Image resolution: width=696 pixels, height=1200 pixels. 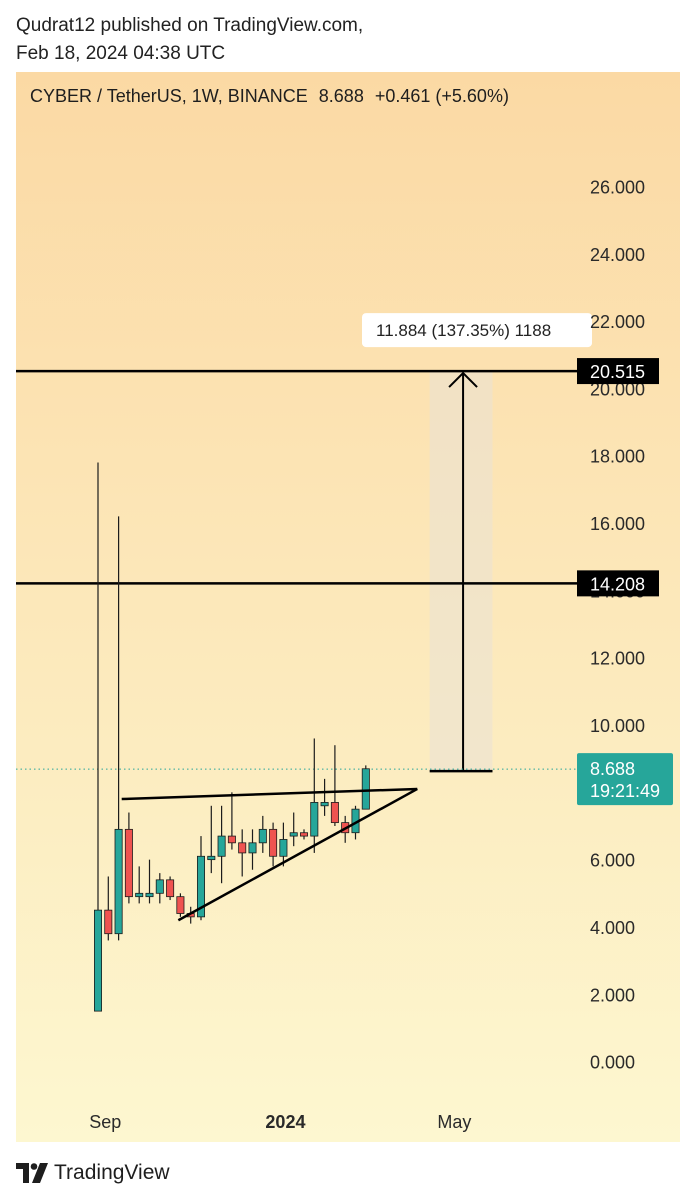 I want to click on measure-label-box, so click(x=477, y=330).